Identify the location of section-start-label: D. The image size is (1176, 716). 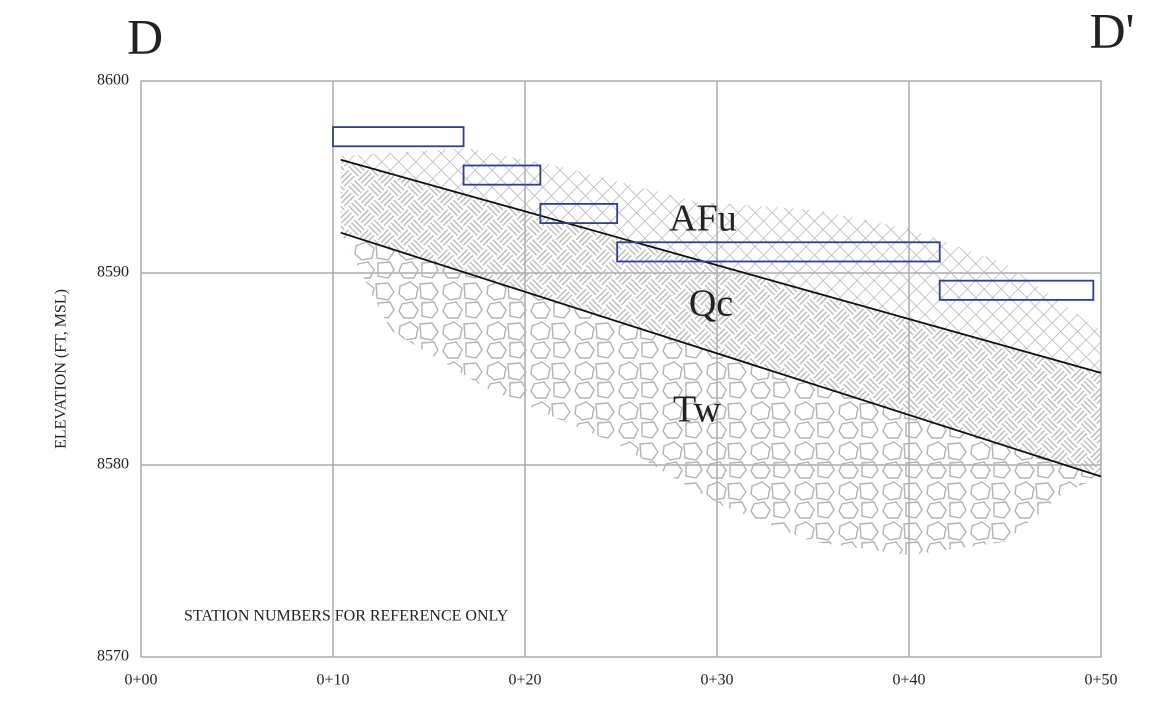
(145, 36).